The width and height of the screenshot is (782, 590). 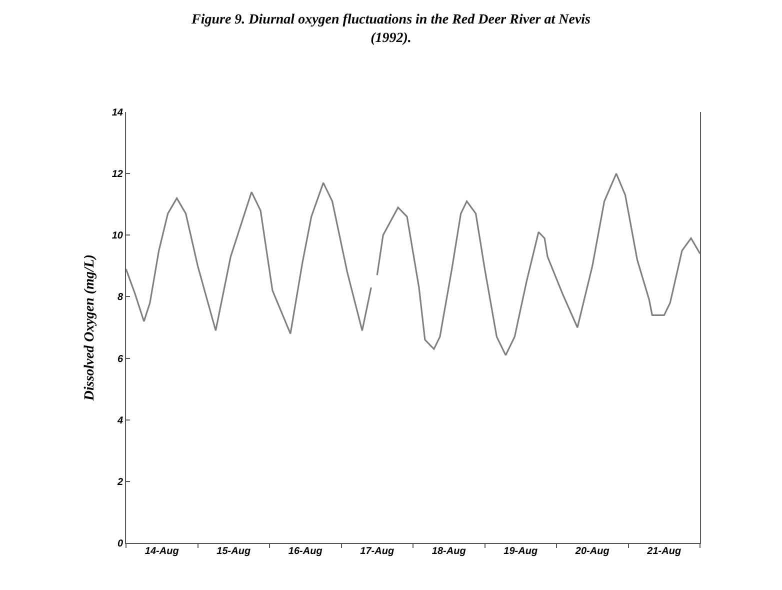 What do you see at coordinates (305, 551) in the screenshot?
I see `x-tick-label: 16-Aug` at bounding box center [305, 551].